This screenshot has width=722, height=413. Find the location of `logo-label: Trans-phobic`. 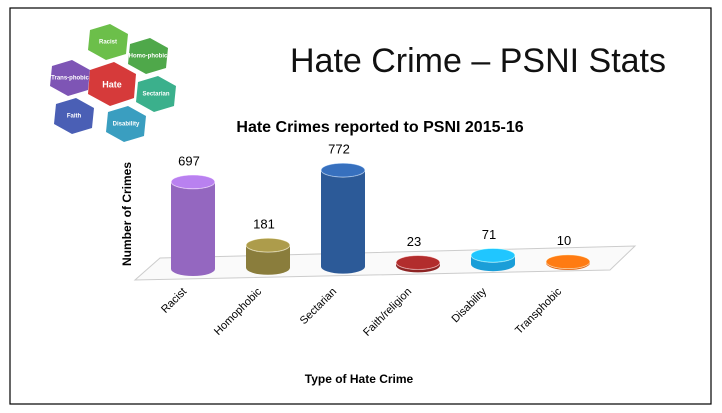

logo-label: Trans-phobic is located at coordinates (70, 79).